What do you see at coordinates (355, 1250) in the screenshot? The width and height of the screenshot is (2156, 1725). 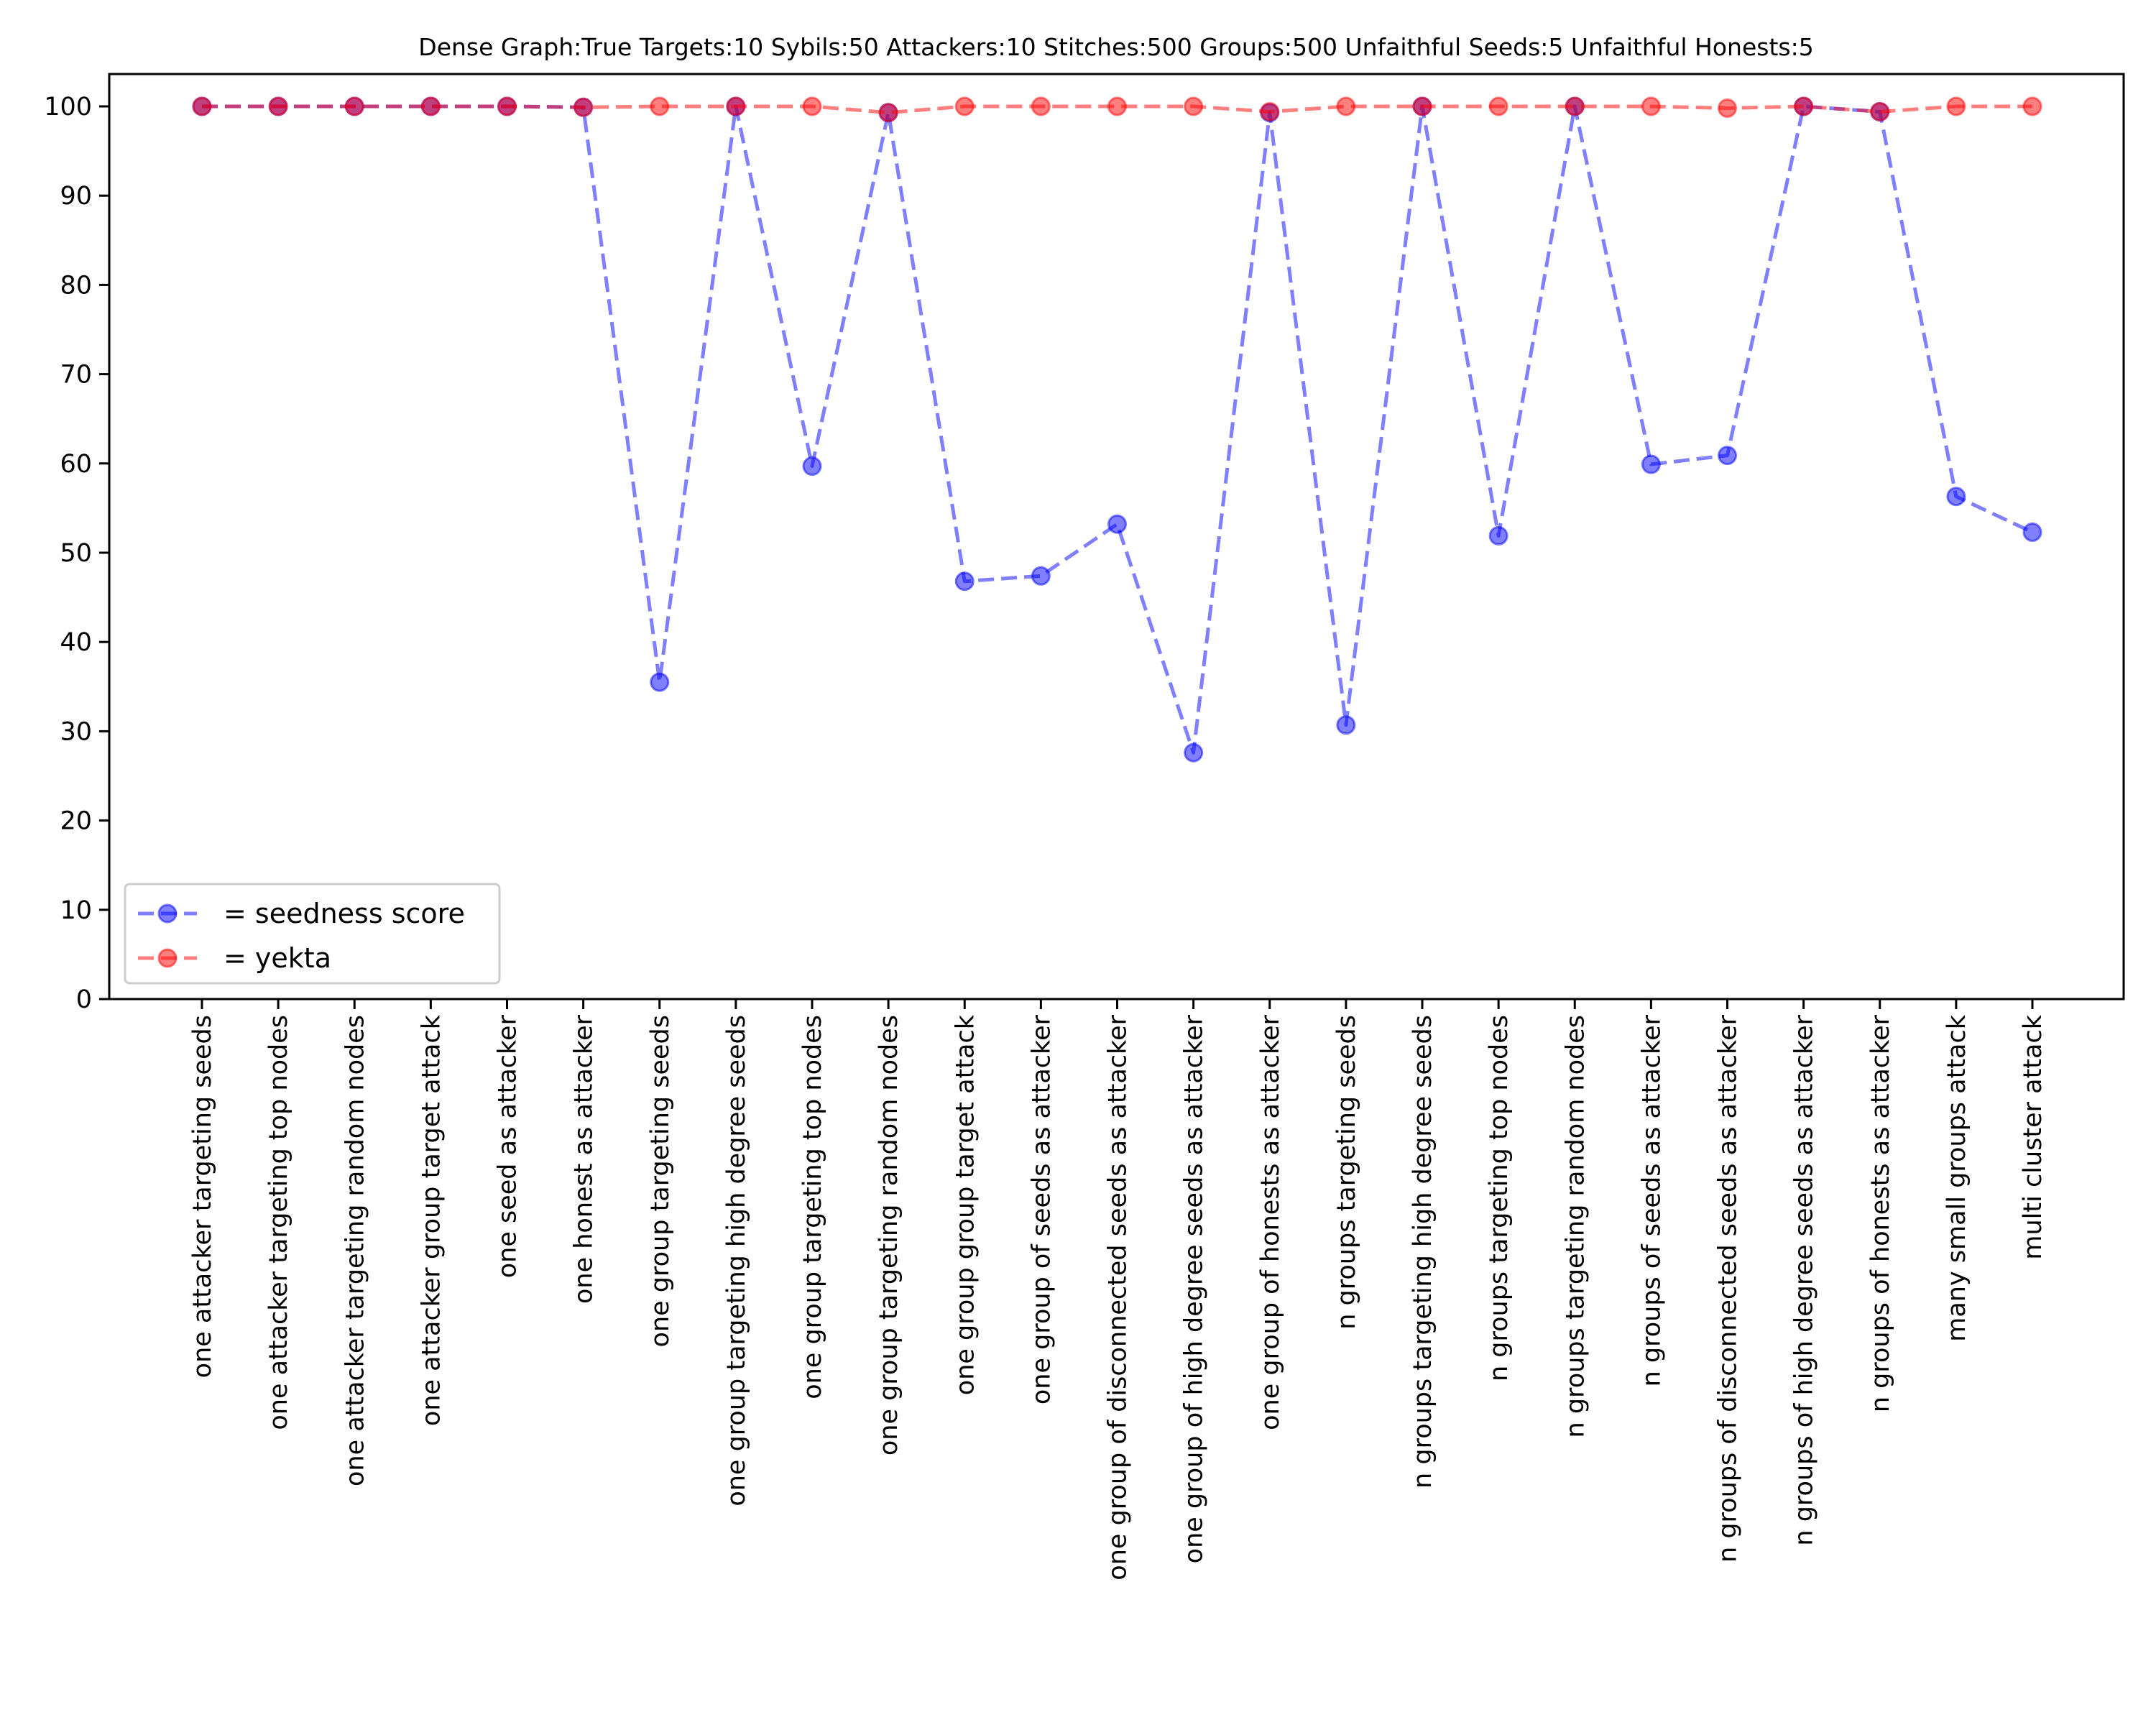 I see `x-tick-label: one attacker targeting random nodes` at bounding box center [355, 1250].